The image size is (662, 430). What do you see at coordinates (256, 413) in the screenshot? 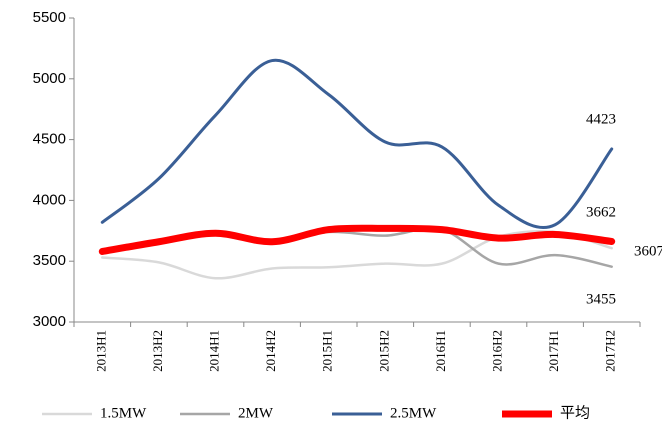
I see `legend-label: 2MW` at bounding box center [256, 413].